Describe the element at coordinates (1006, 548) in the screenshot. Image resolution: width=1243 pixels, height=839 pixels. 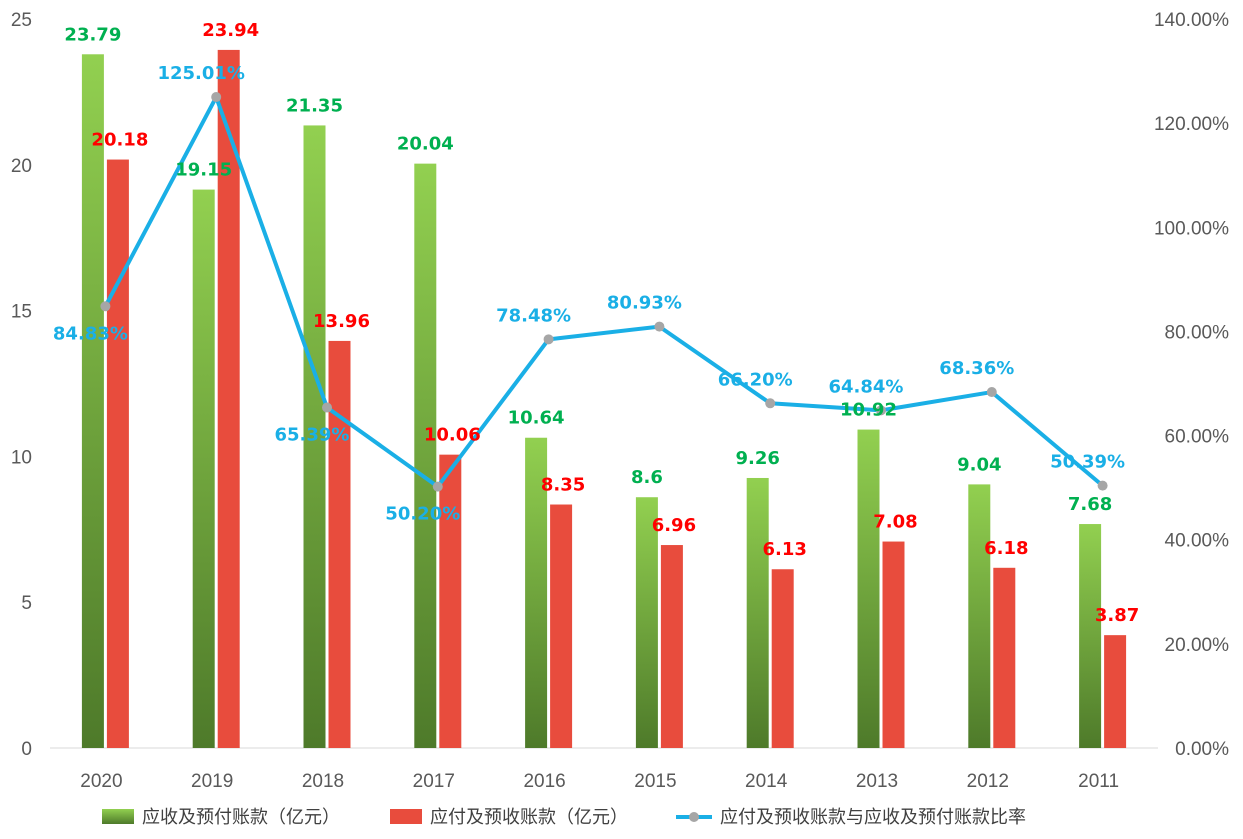
I see `payable-data-label: 6.18` at that location.